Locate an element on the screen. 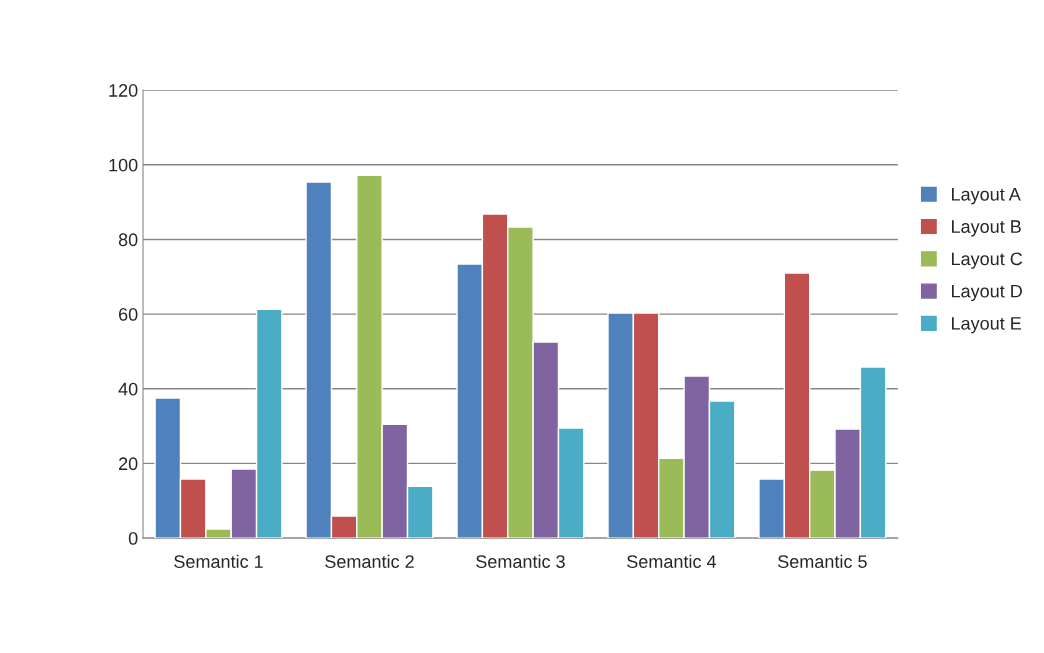 The width and height of the screenshot is (1044, 653). legend-label: Layout E is located at coordinates (987, 325).